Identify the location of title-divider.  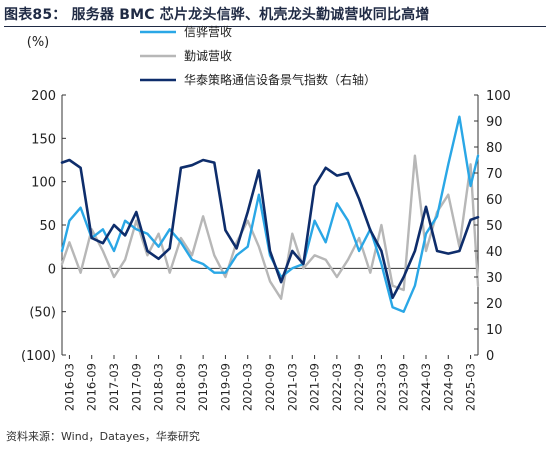
(275, 26).